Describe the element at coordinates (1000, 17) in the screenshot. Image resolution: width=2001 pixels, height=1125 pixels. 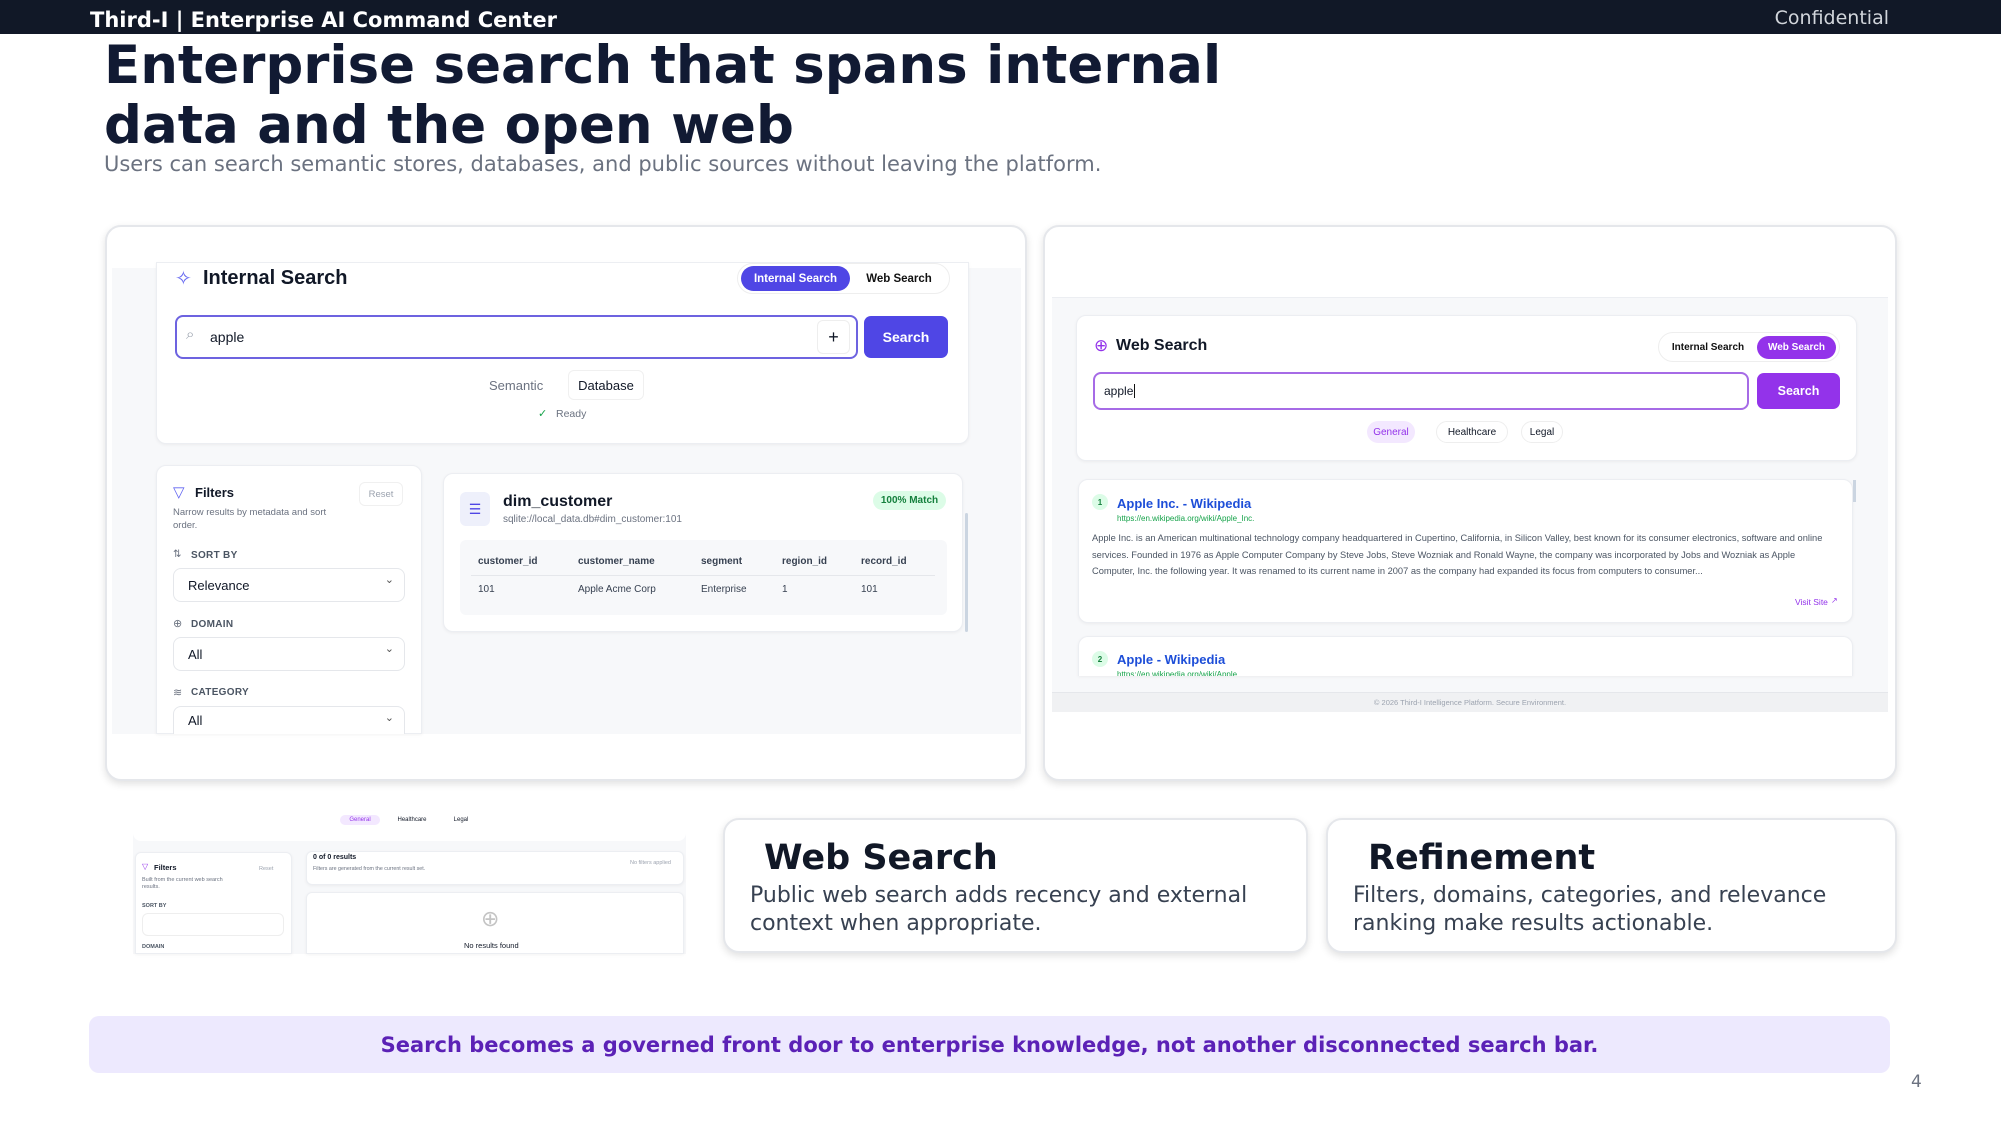
I see `top-bar` at that location.